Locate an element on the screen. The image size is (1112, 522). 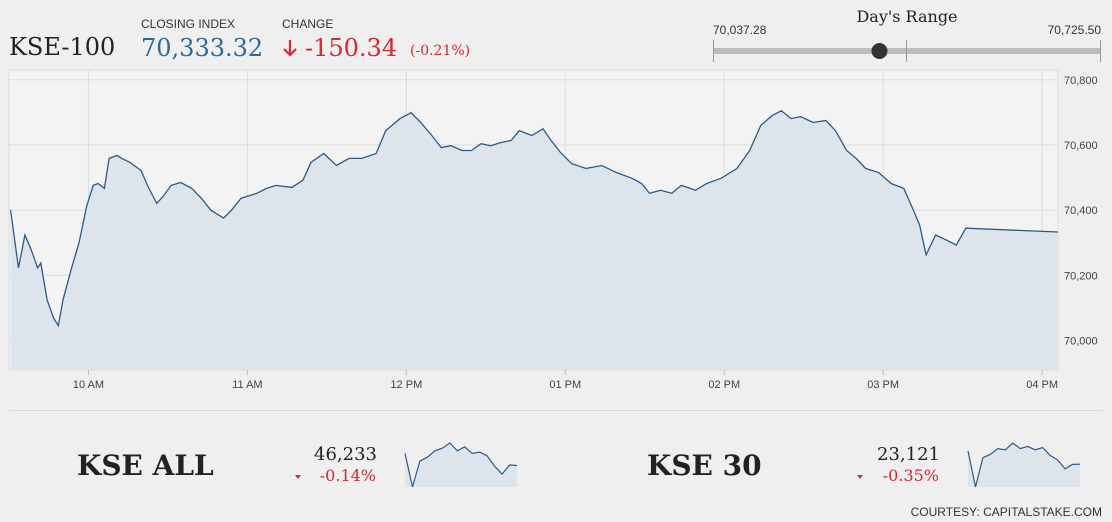
x-tick-label: 10 AM is located at coordinates (88, 385).